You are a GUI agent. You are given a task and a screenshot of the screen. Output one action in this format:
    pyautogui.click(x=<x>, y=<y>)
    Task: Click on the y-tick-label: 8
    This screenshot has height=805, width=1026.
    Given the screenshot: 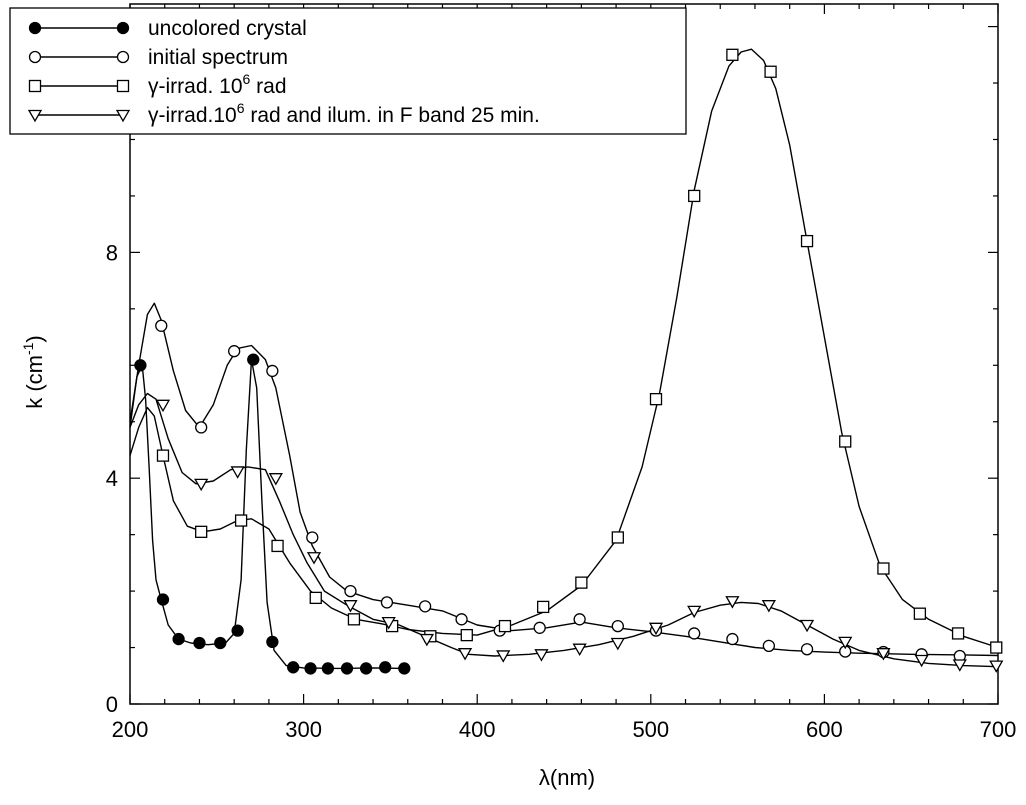 What is the action you would take?
    pyautogui.click(x=112, y=252)
    